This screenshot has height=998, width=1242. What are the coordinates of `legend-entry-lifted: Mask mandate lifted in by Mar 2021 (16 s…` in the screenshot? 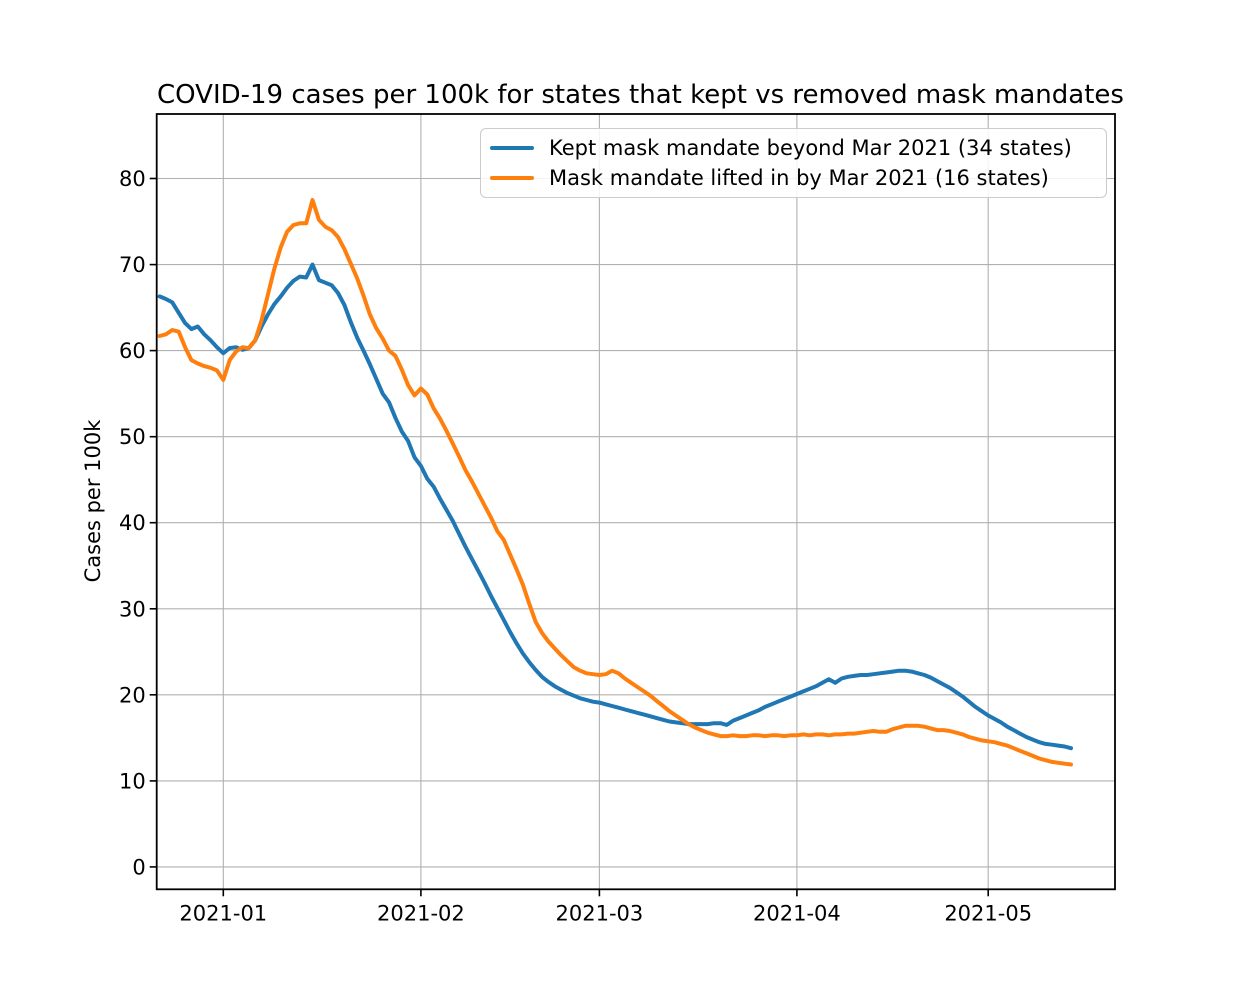 It's located at (793, 178).